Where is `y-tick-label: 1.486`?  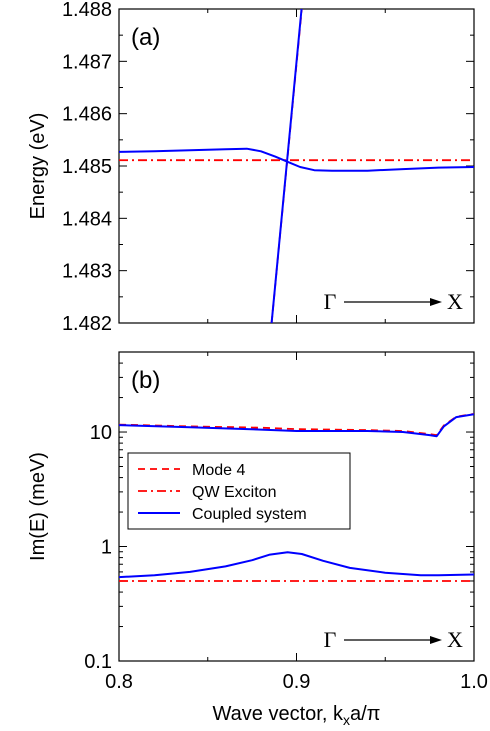
y-tick-label: 1.486 is located at coordinates (87, 115).